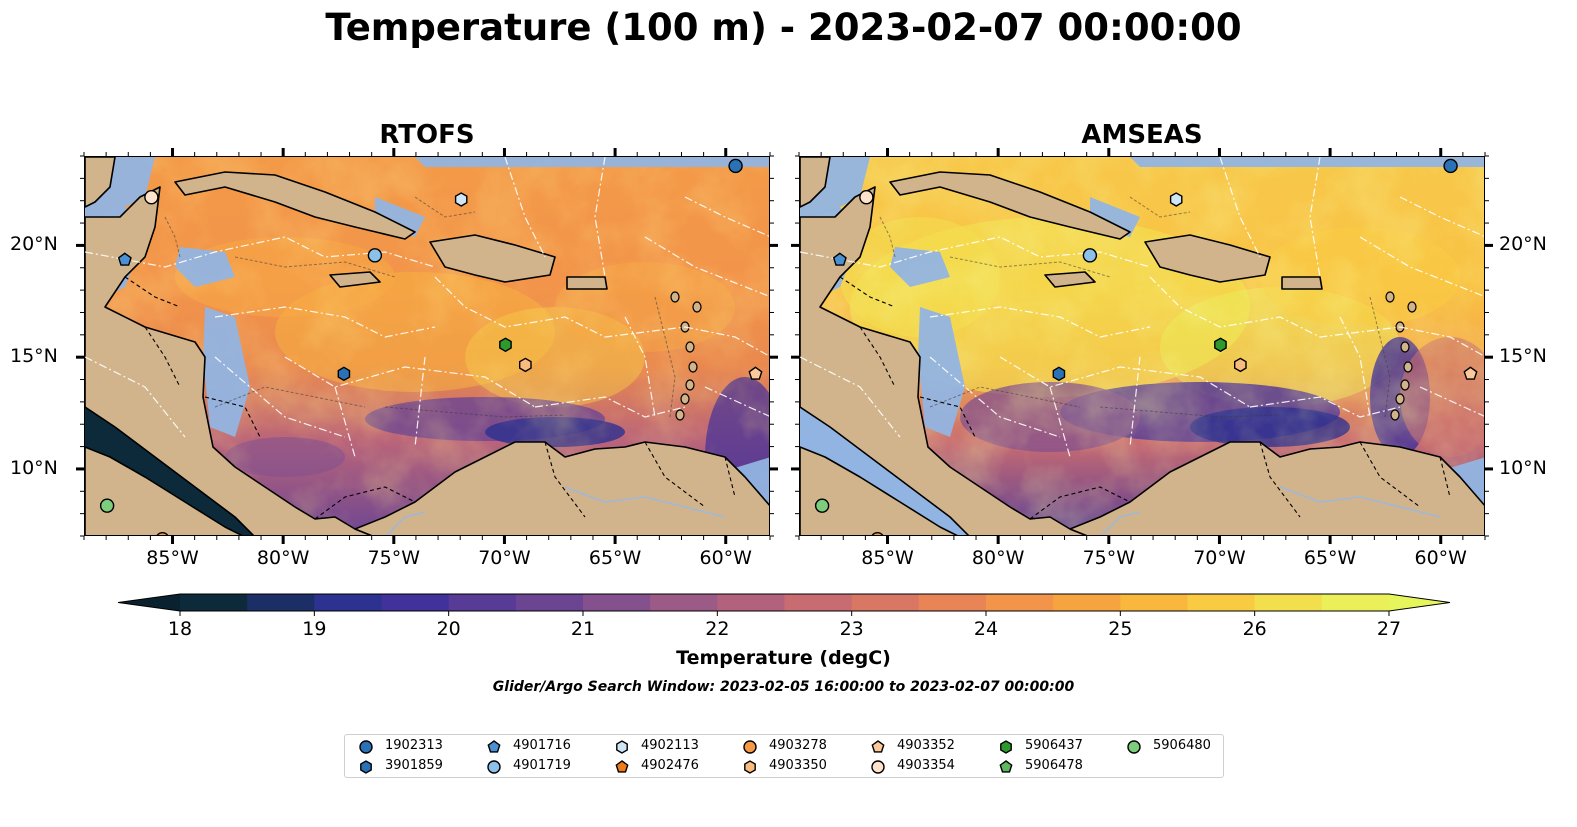  I want to click on legend-label: 4903350, so click(798, 765).